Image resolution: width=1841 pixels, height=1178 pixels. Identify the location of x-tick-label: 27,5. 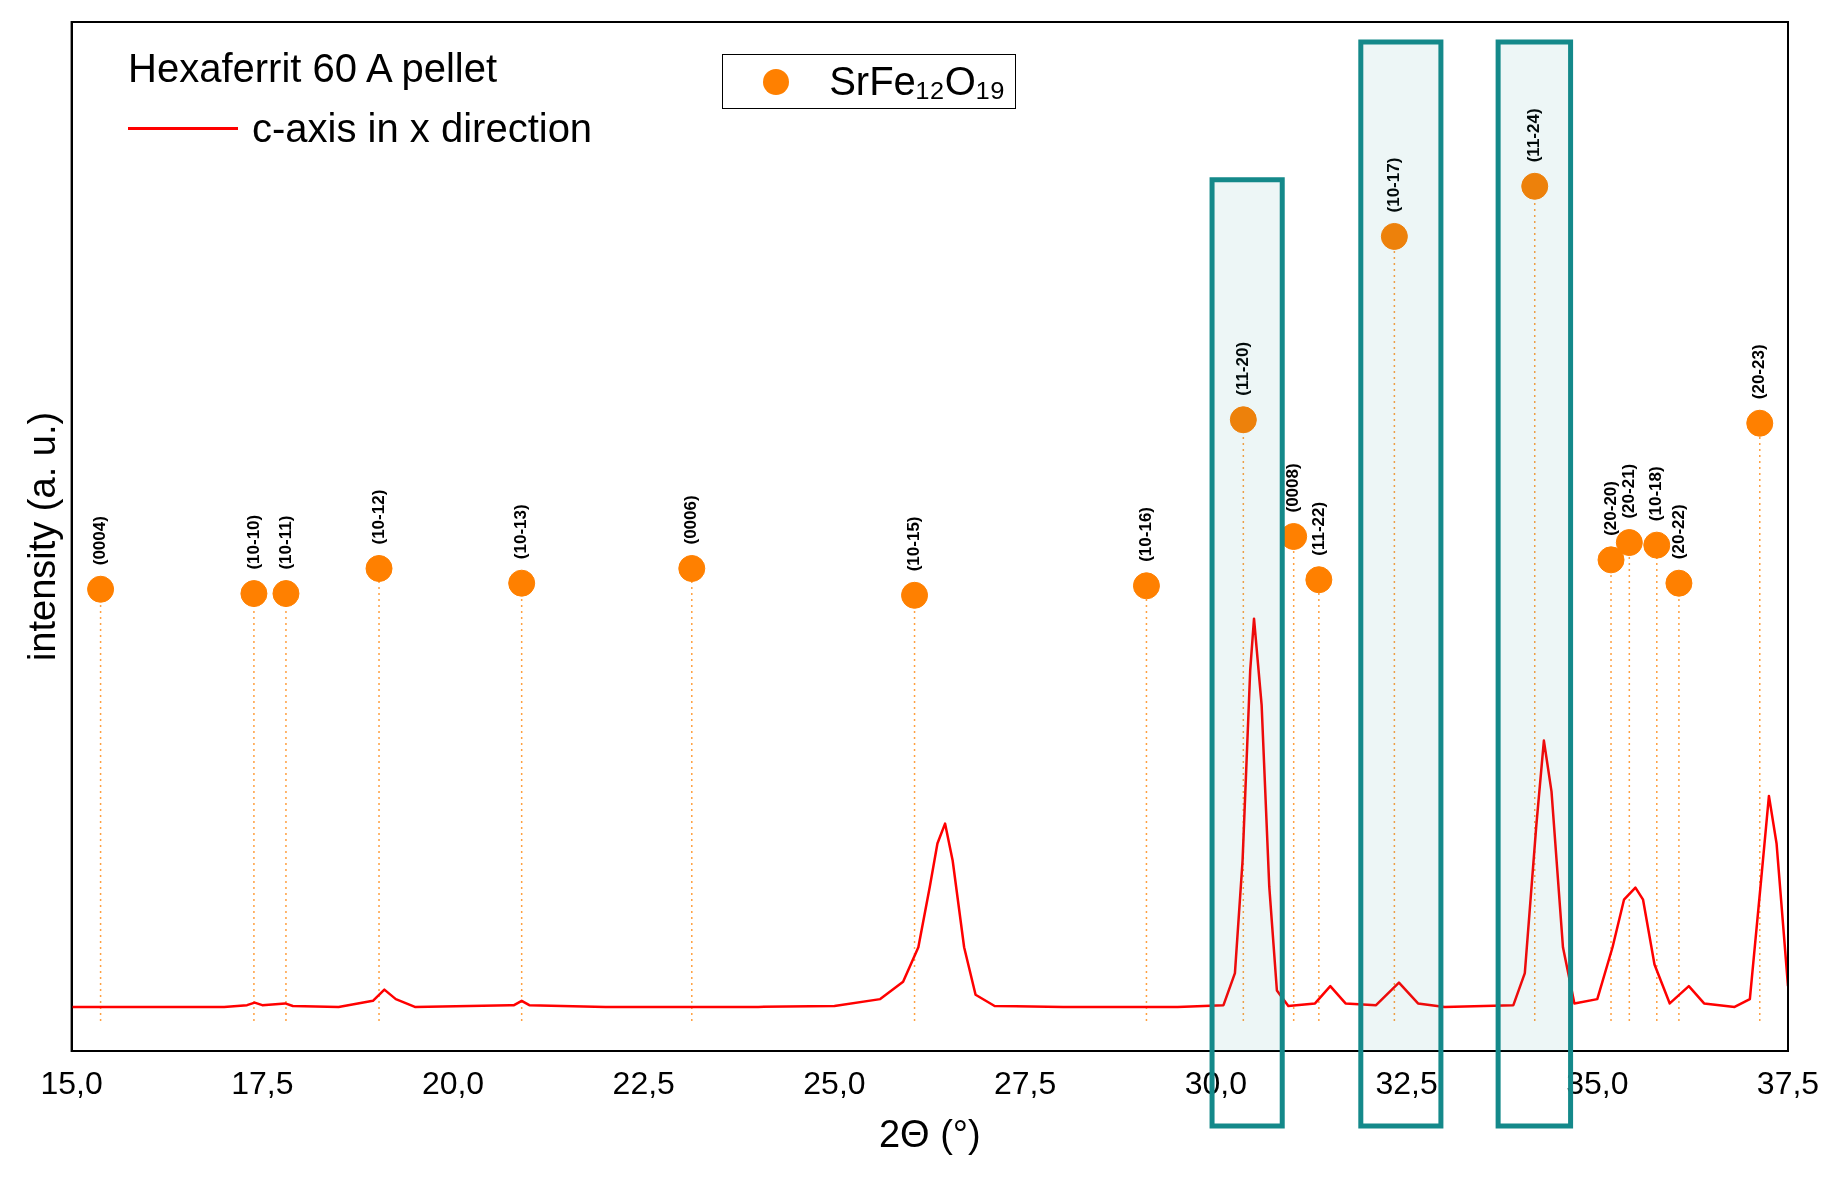
(1025, 1083).